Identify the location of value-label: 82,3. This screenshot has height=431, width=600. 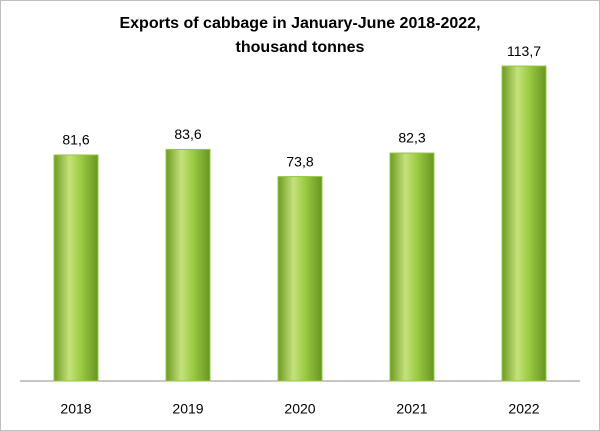
(411, 138).